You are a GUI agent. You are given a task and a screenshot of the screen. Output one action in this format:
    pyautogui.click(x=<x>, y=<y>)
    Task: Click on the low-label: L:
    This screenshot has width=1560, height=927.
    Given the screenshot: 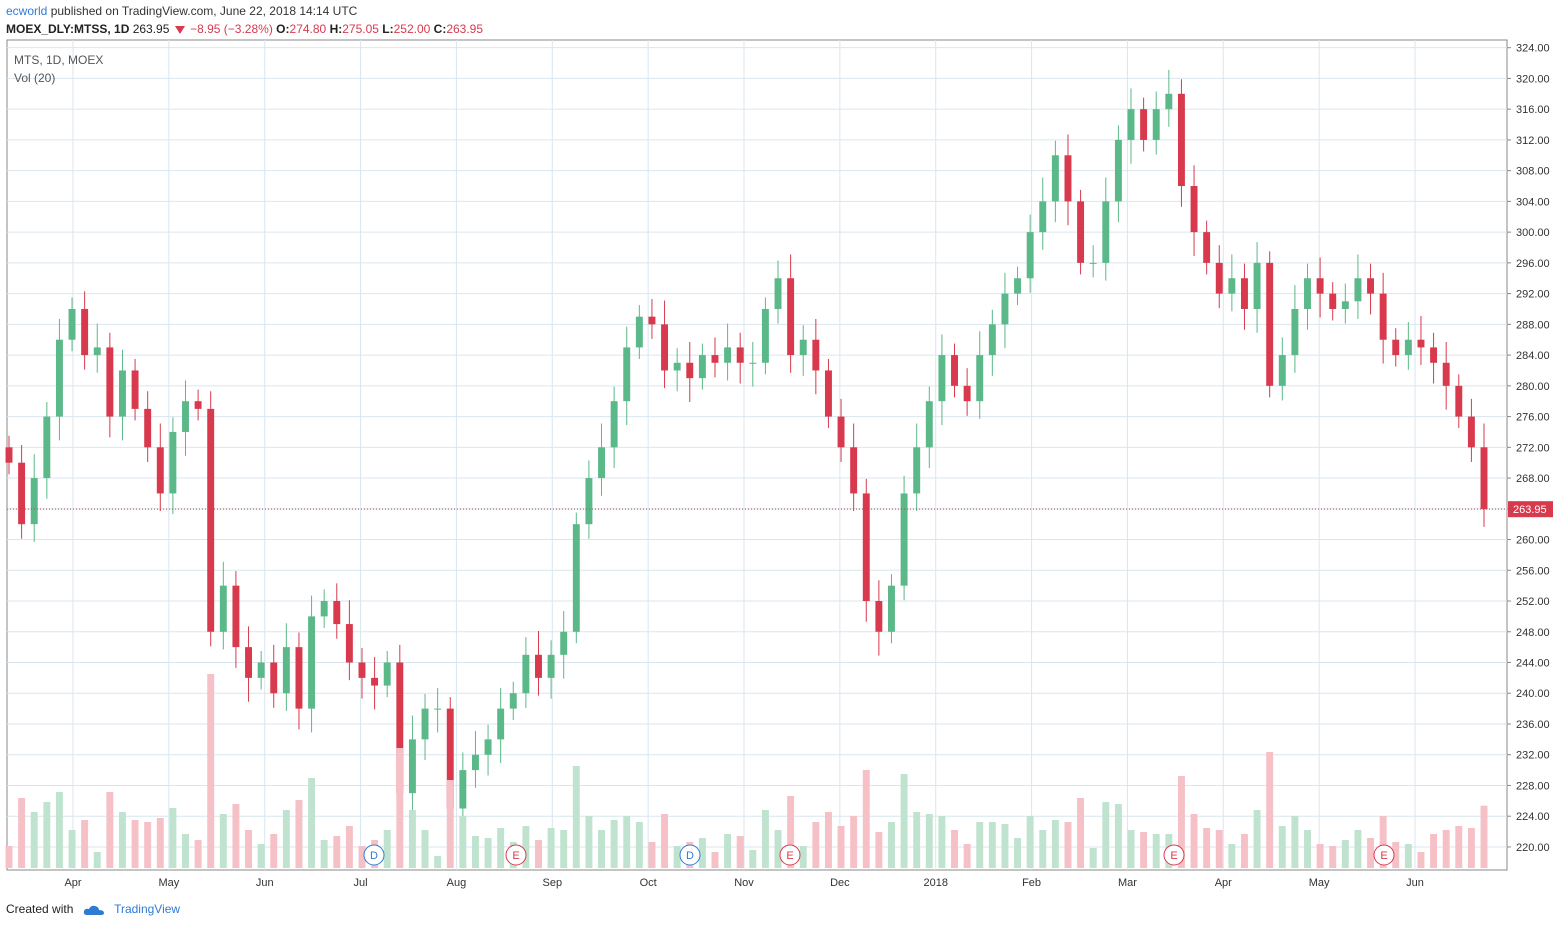 What is the action you would take?
    pyautogui.click(x=388, y=29)
    